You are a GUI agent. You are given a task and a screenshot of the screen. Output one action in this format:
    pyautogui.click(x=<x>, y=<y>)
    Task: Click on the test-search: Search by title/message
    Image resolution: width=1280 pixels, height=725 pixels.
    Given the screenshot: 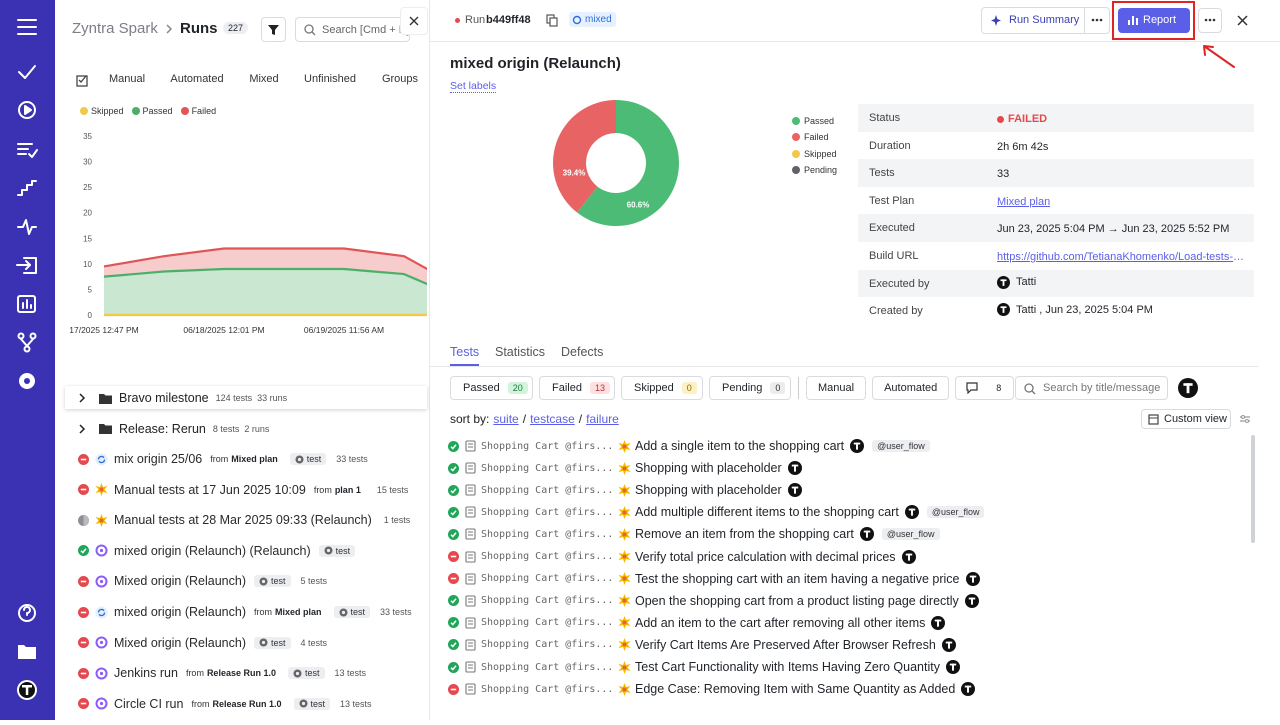 What is the action you would take?
    pyautogui.click(x=1091, y=388)
    